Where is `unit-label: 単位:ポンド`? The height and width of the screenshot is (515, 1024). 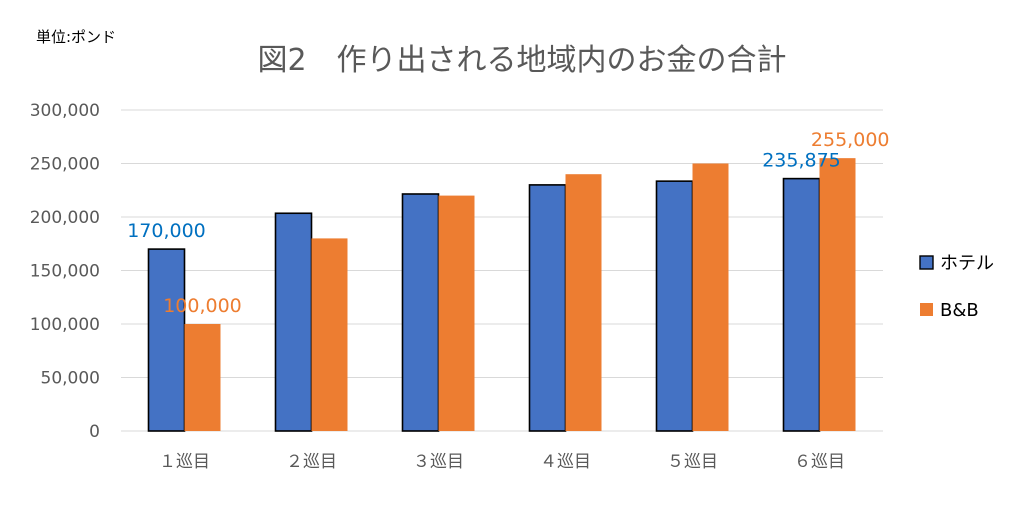 unit-label: 単位:ポンド is located at coordinates (76, 37).